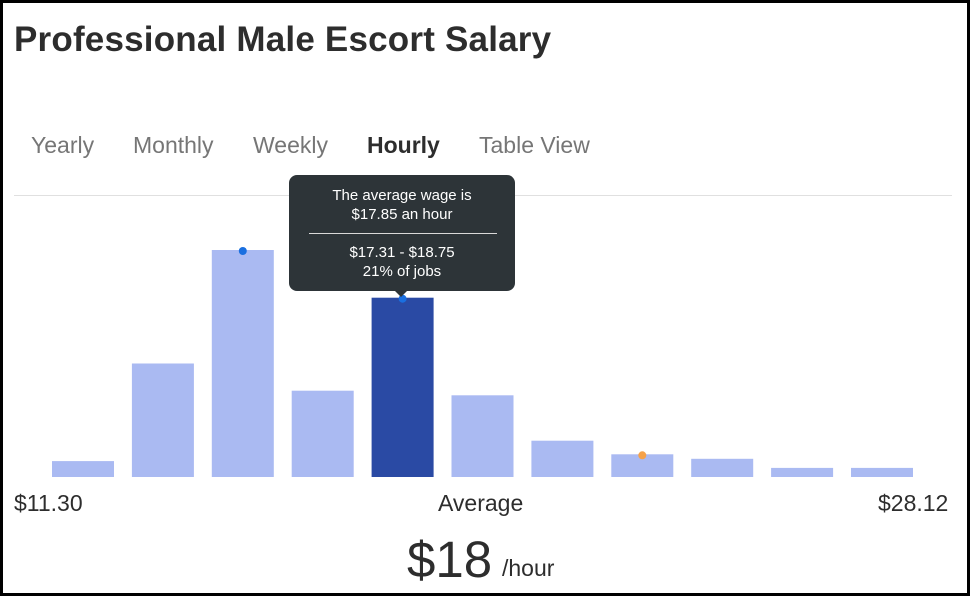 The width and height of the screenshot is (970, 596). I want to click on tooltip-caret, so click(401, 293).